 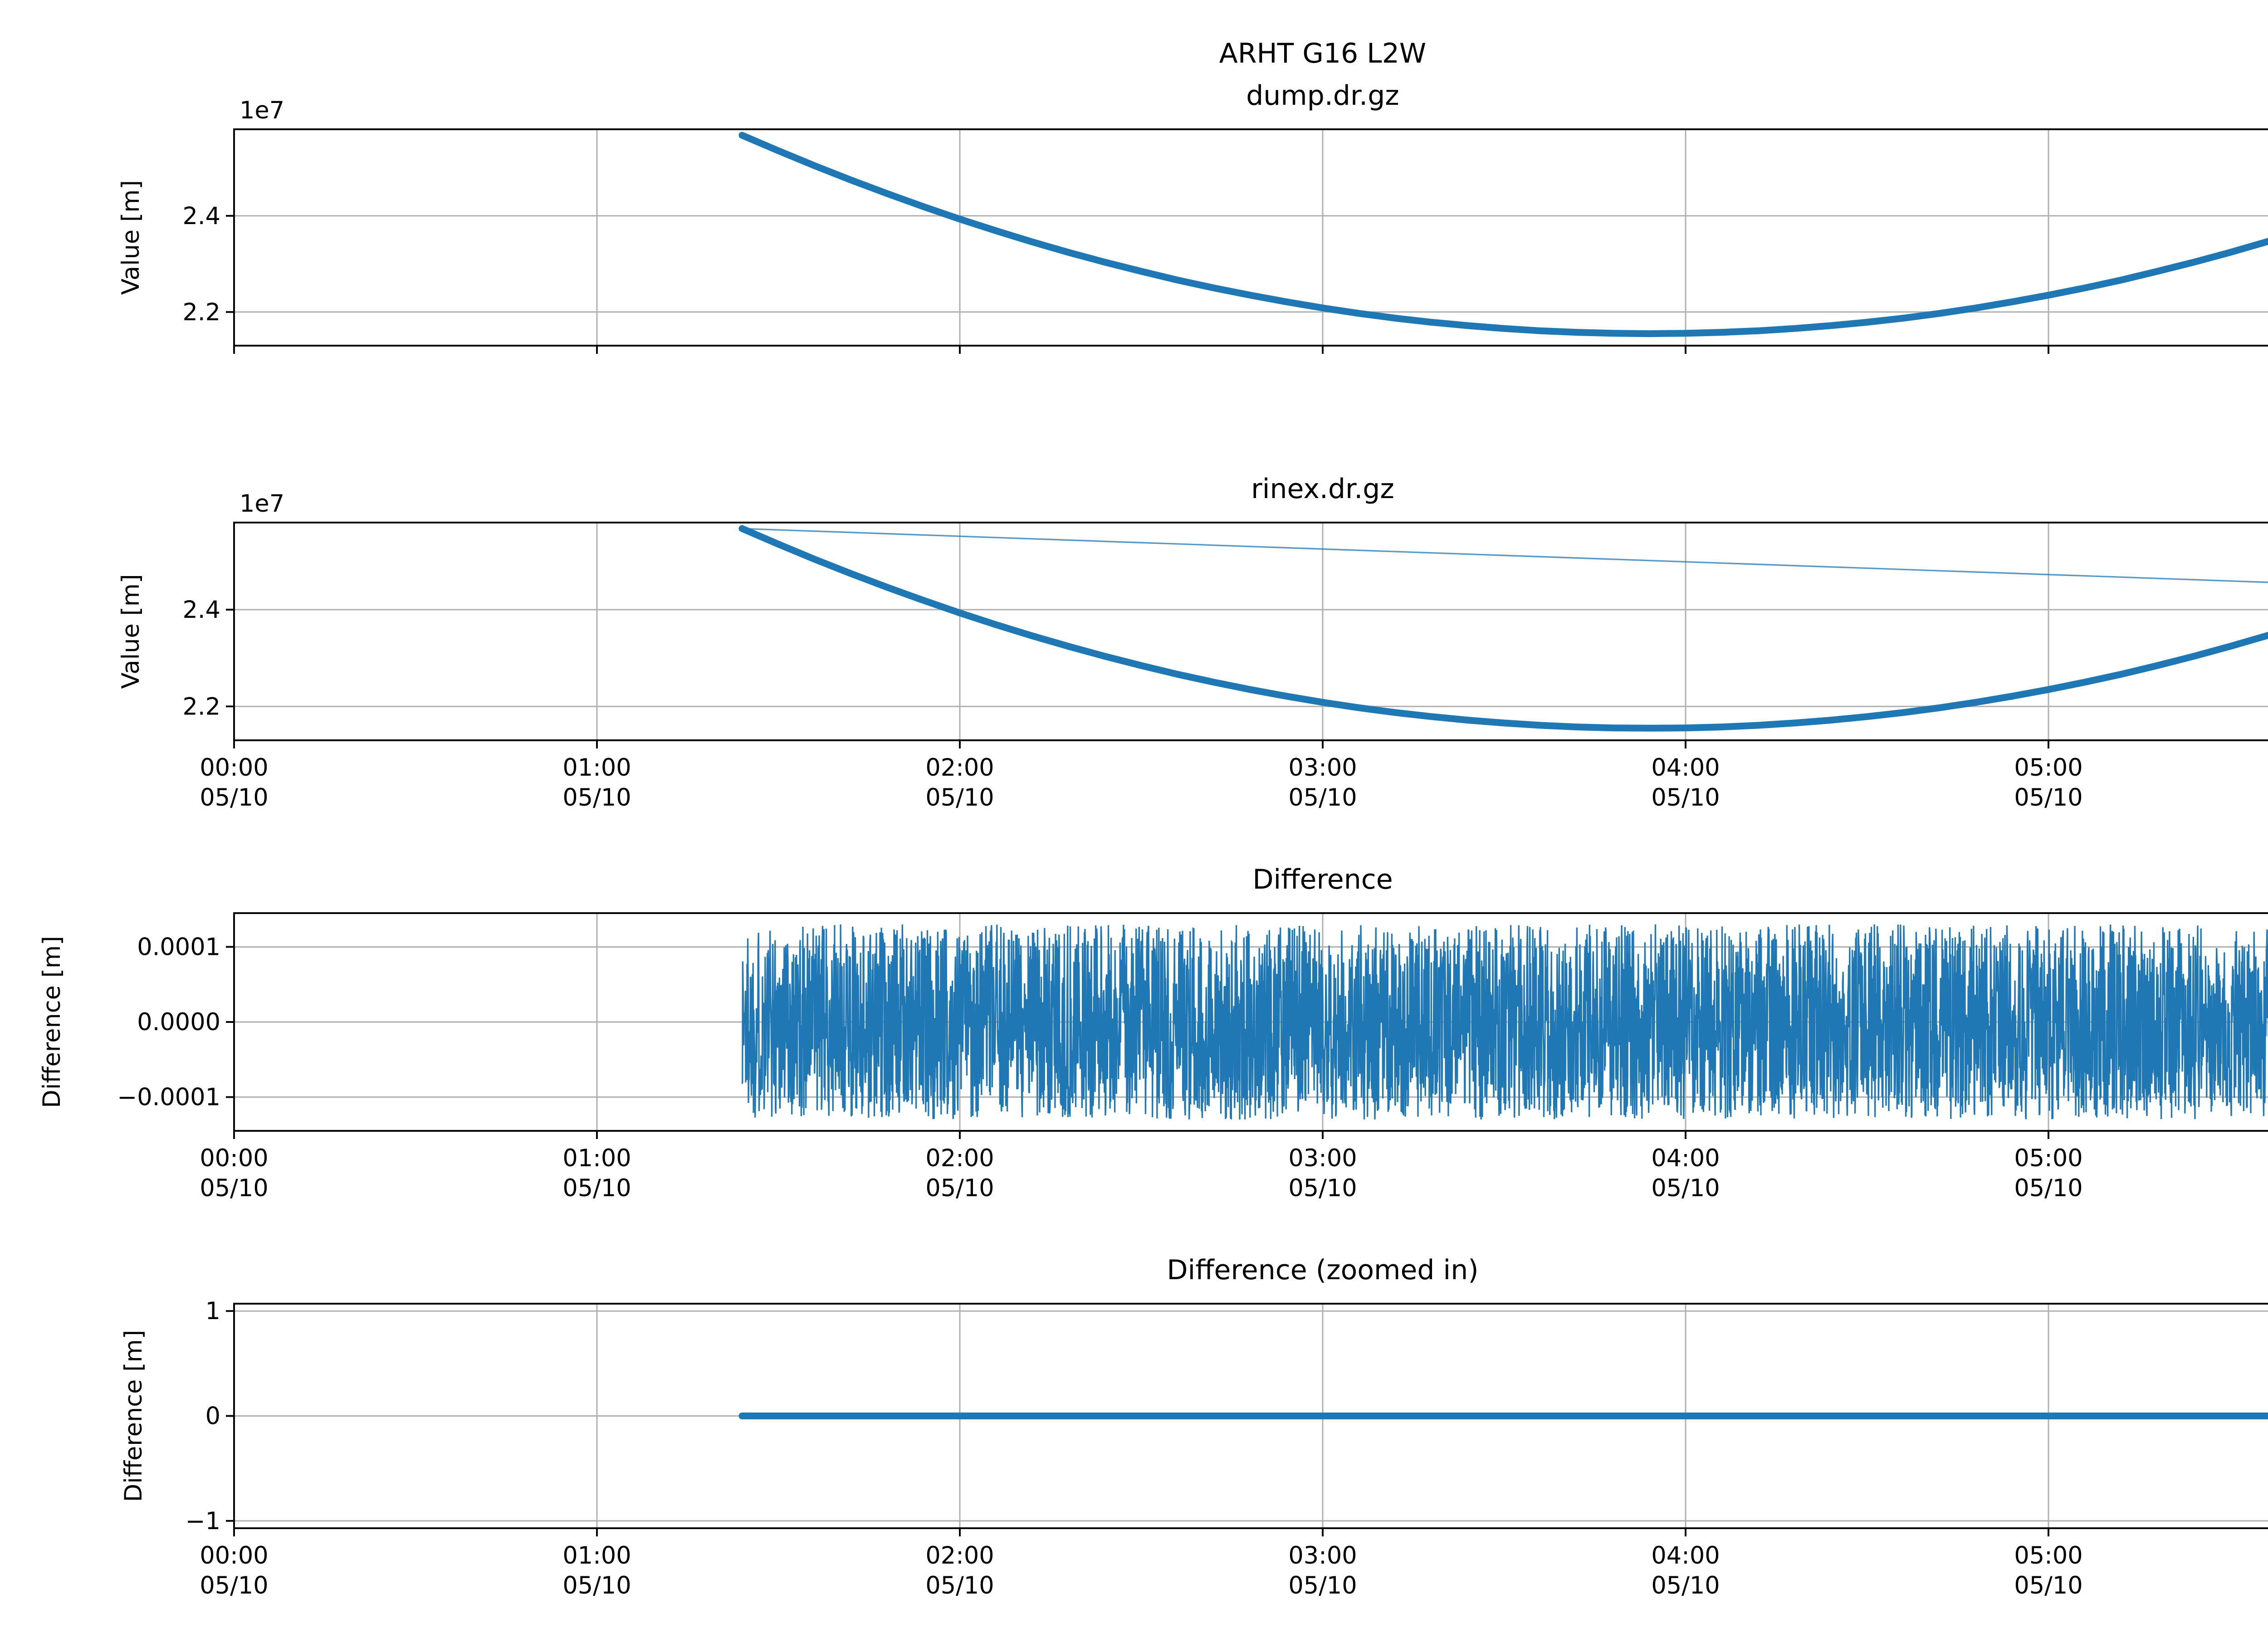 I want to click on difference-noise-band, so click(x=1504, y=1022).